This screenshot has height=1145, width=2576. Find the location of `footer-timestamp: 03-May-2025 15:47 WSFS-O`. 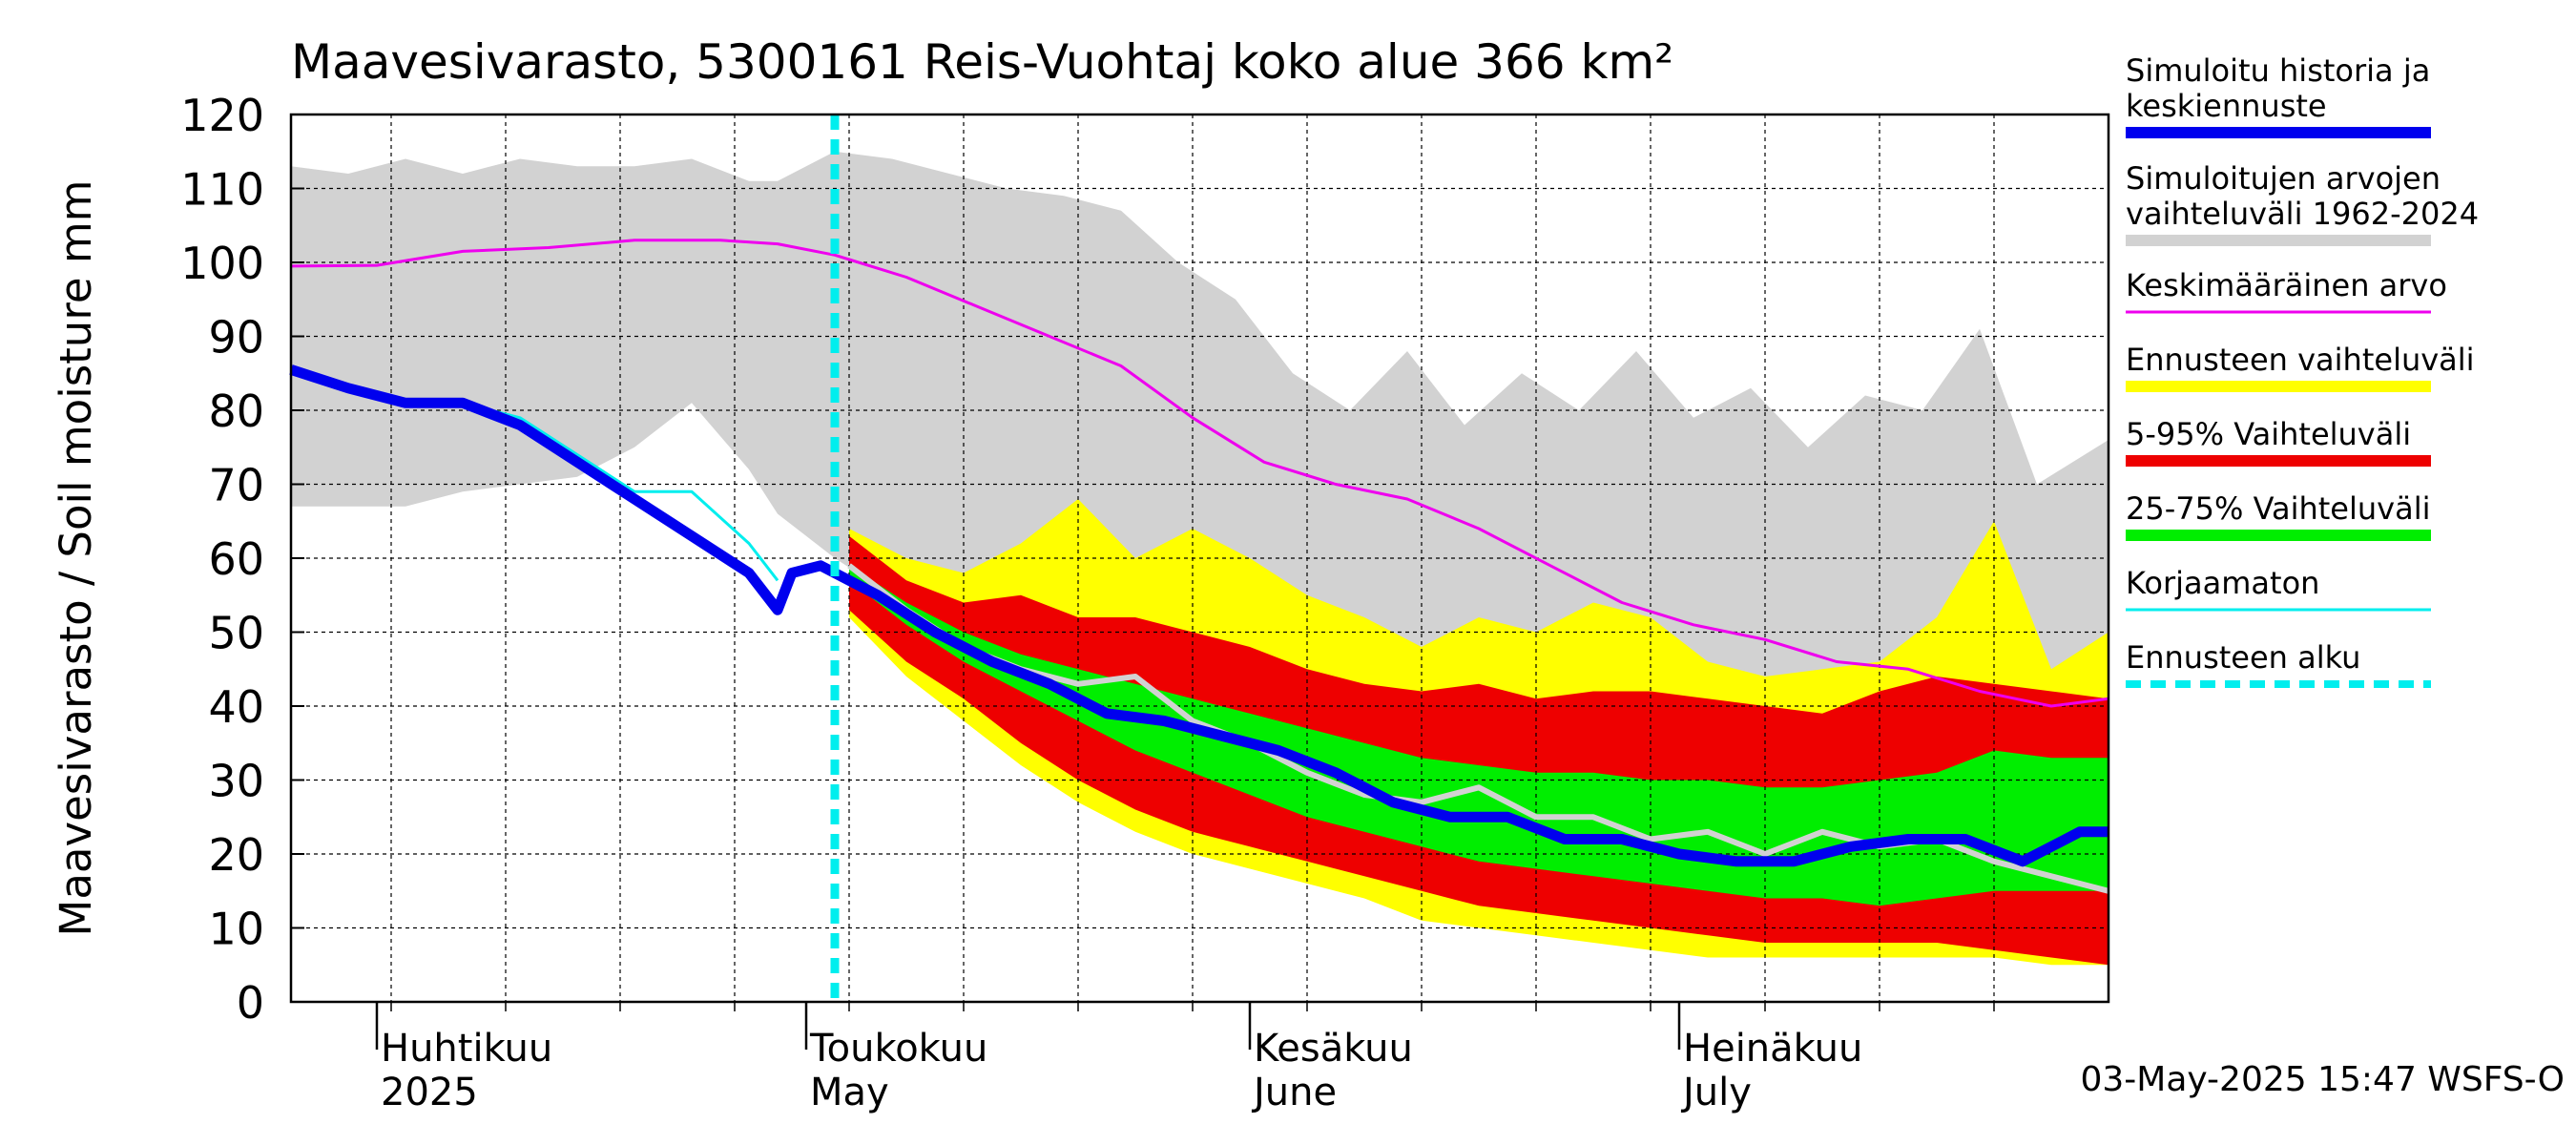

footer-timestamp: 03-May-2025 15:47 WSFS-O is located at coordinates (2322, 1079).